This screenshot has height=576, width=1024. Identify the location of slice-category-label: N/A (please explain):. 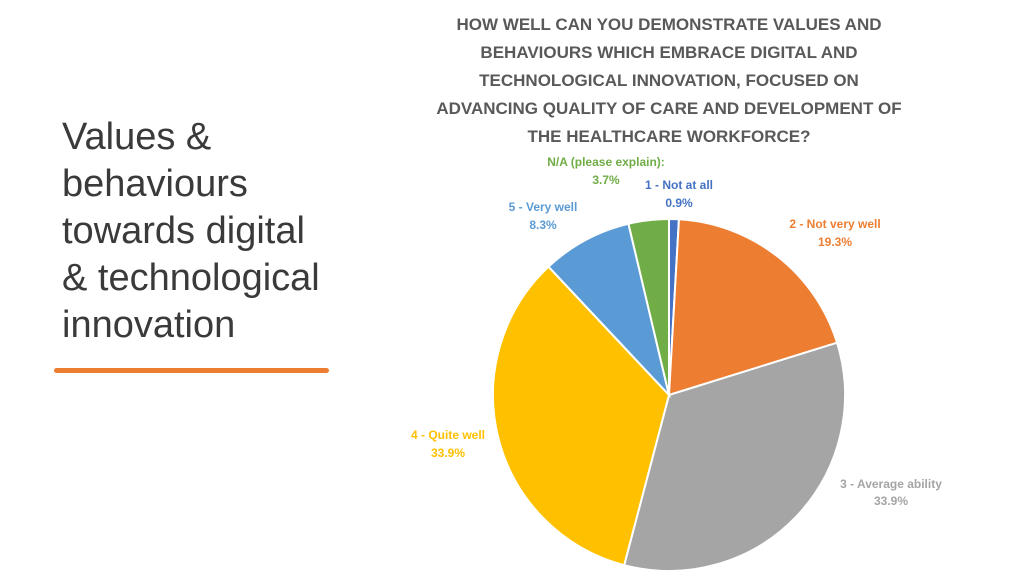
(606, 162).